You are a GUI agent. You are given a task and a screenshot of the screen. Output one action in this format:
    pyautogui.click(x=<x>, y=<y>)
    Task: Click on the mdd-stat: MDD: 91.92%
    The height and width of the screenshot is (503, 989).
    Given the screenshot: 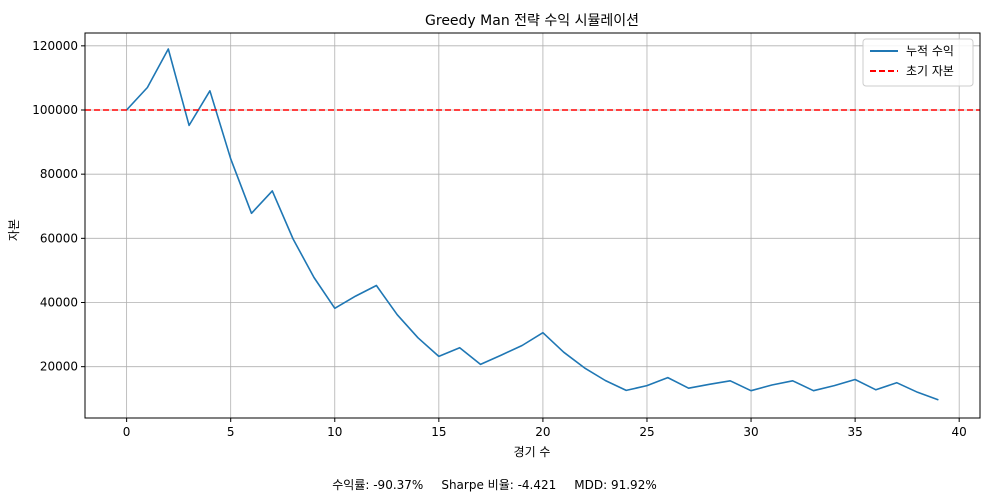 What is the action you would take?
    pyautogui.click(x=615, y=485)
    